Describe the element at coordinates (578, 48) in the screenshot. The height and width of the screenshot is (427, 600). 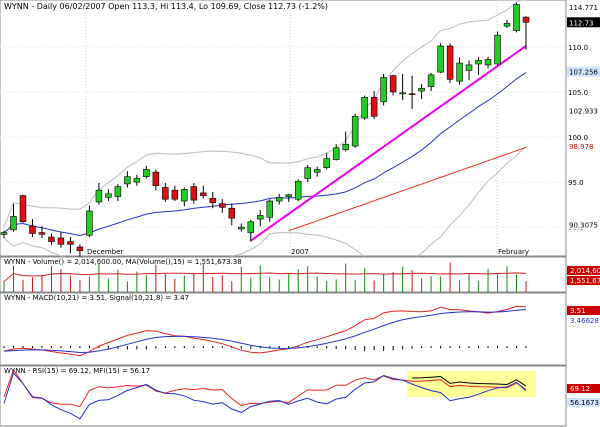
I see `y-tick-label: 110.0` at that location.